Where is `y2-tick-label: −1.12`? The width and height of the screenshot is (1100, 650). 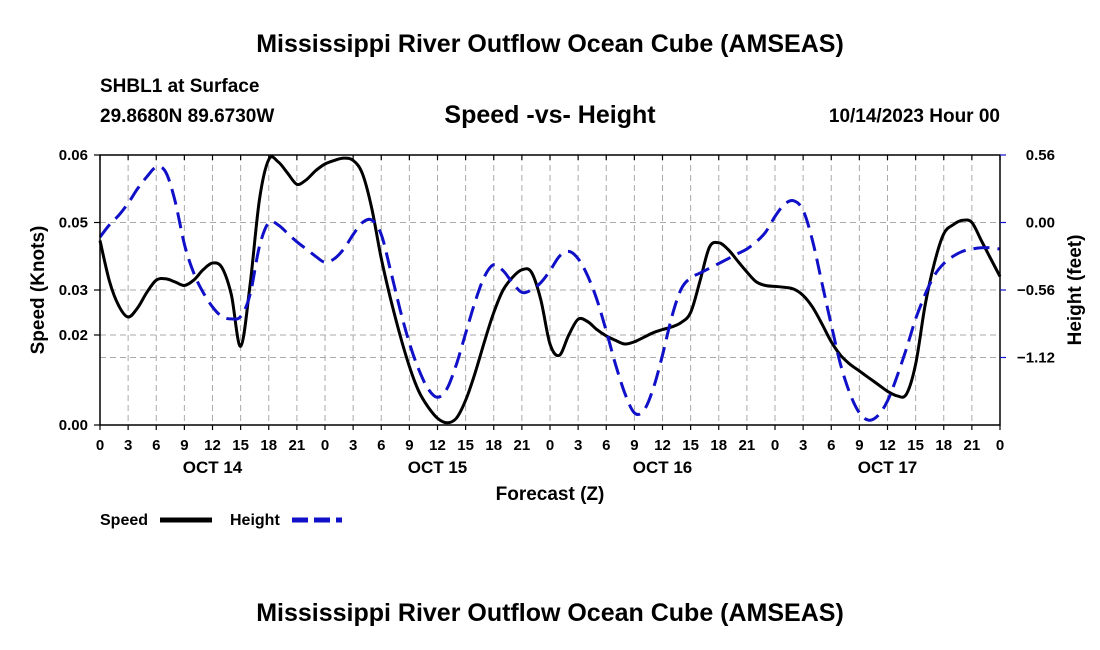
y2-tick-label: −1.12 is located at coordinates (1036, 358).